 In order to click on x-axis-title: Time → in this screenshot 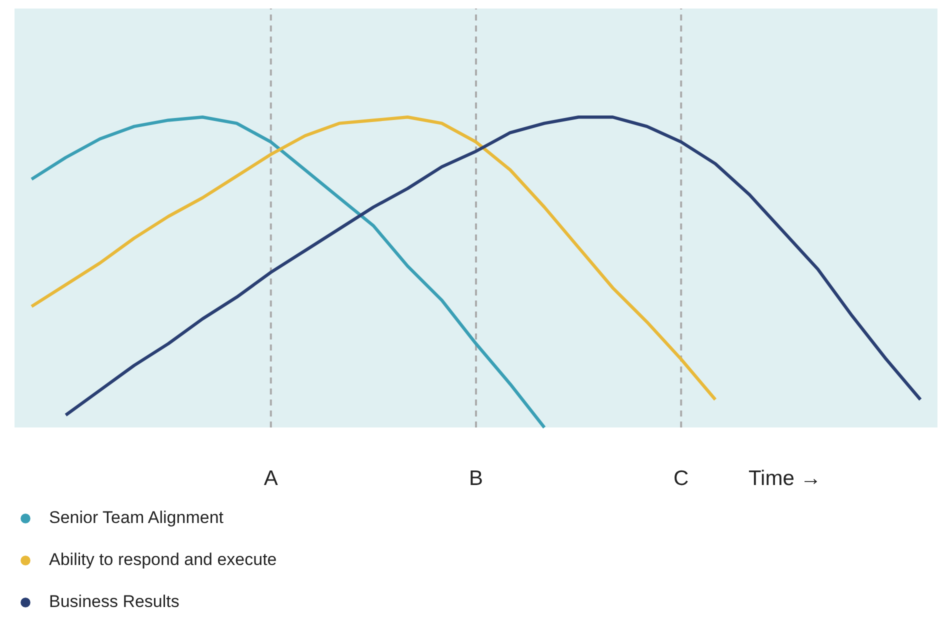, I will do `click(785, 478)`.